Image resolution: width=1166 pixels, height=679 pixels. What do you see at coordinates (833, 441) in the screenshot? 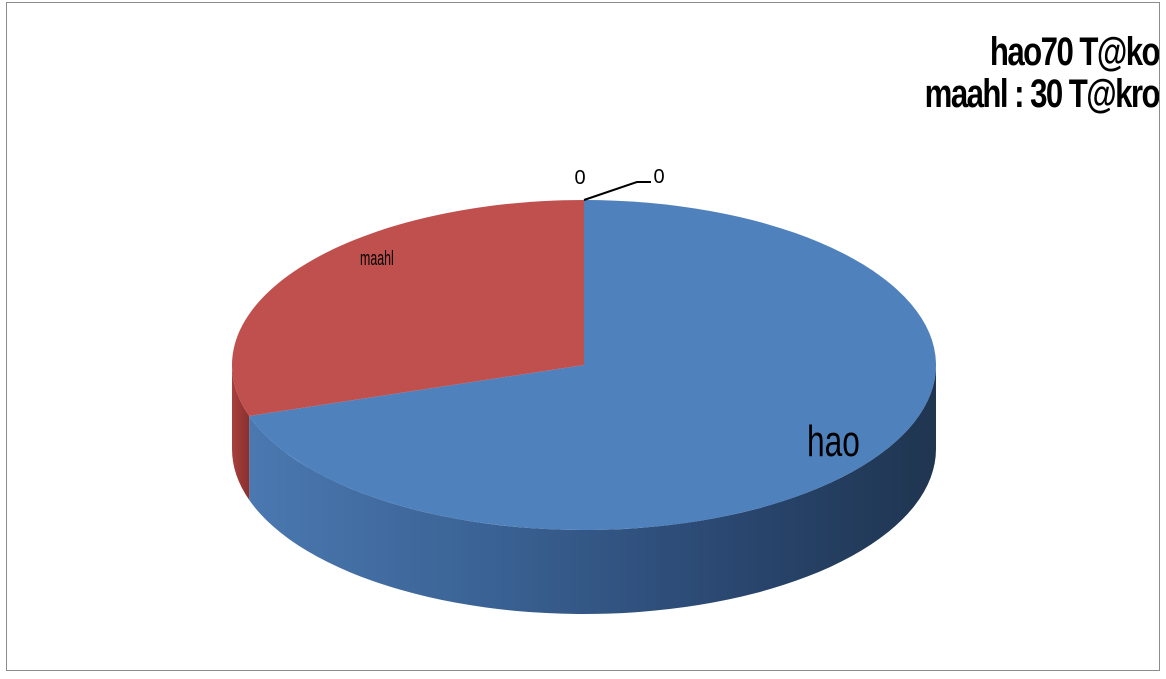
I see `pie-label-0: hao` at bounding box center [833, 441].